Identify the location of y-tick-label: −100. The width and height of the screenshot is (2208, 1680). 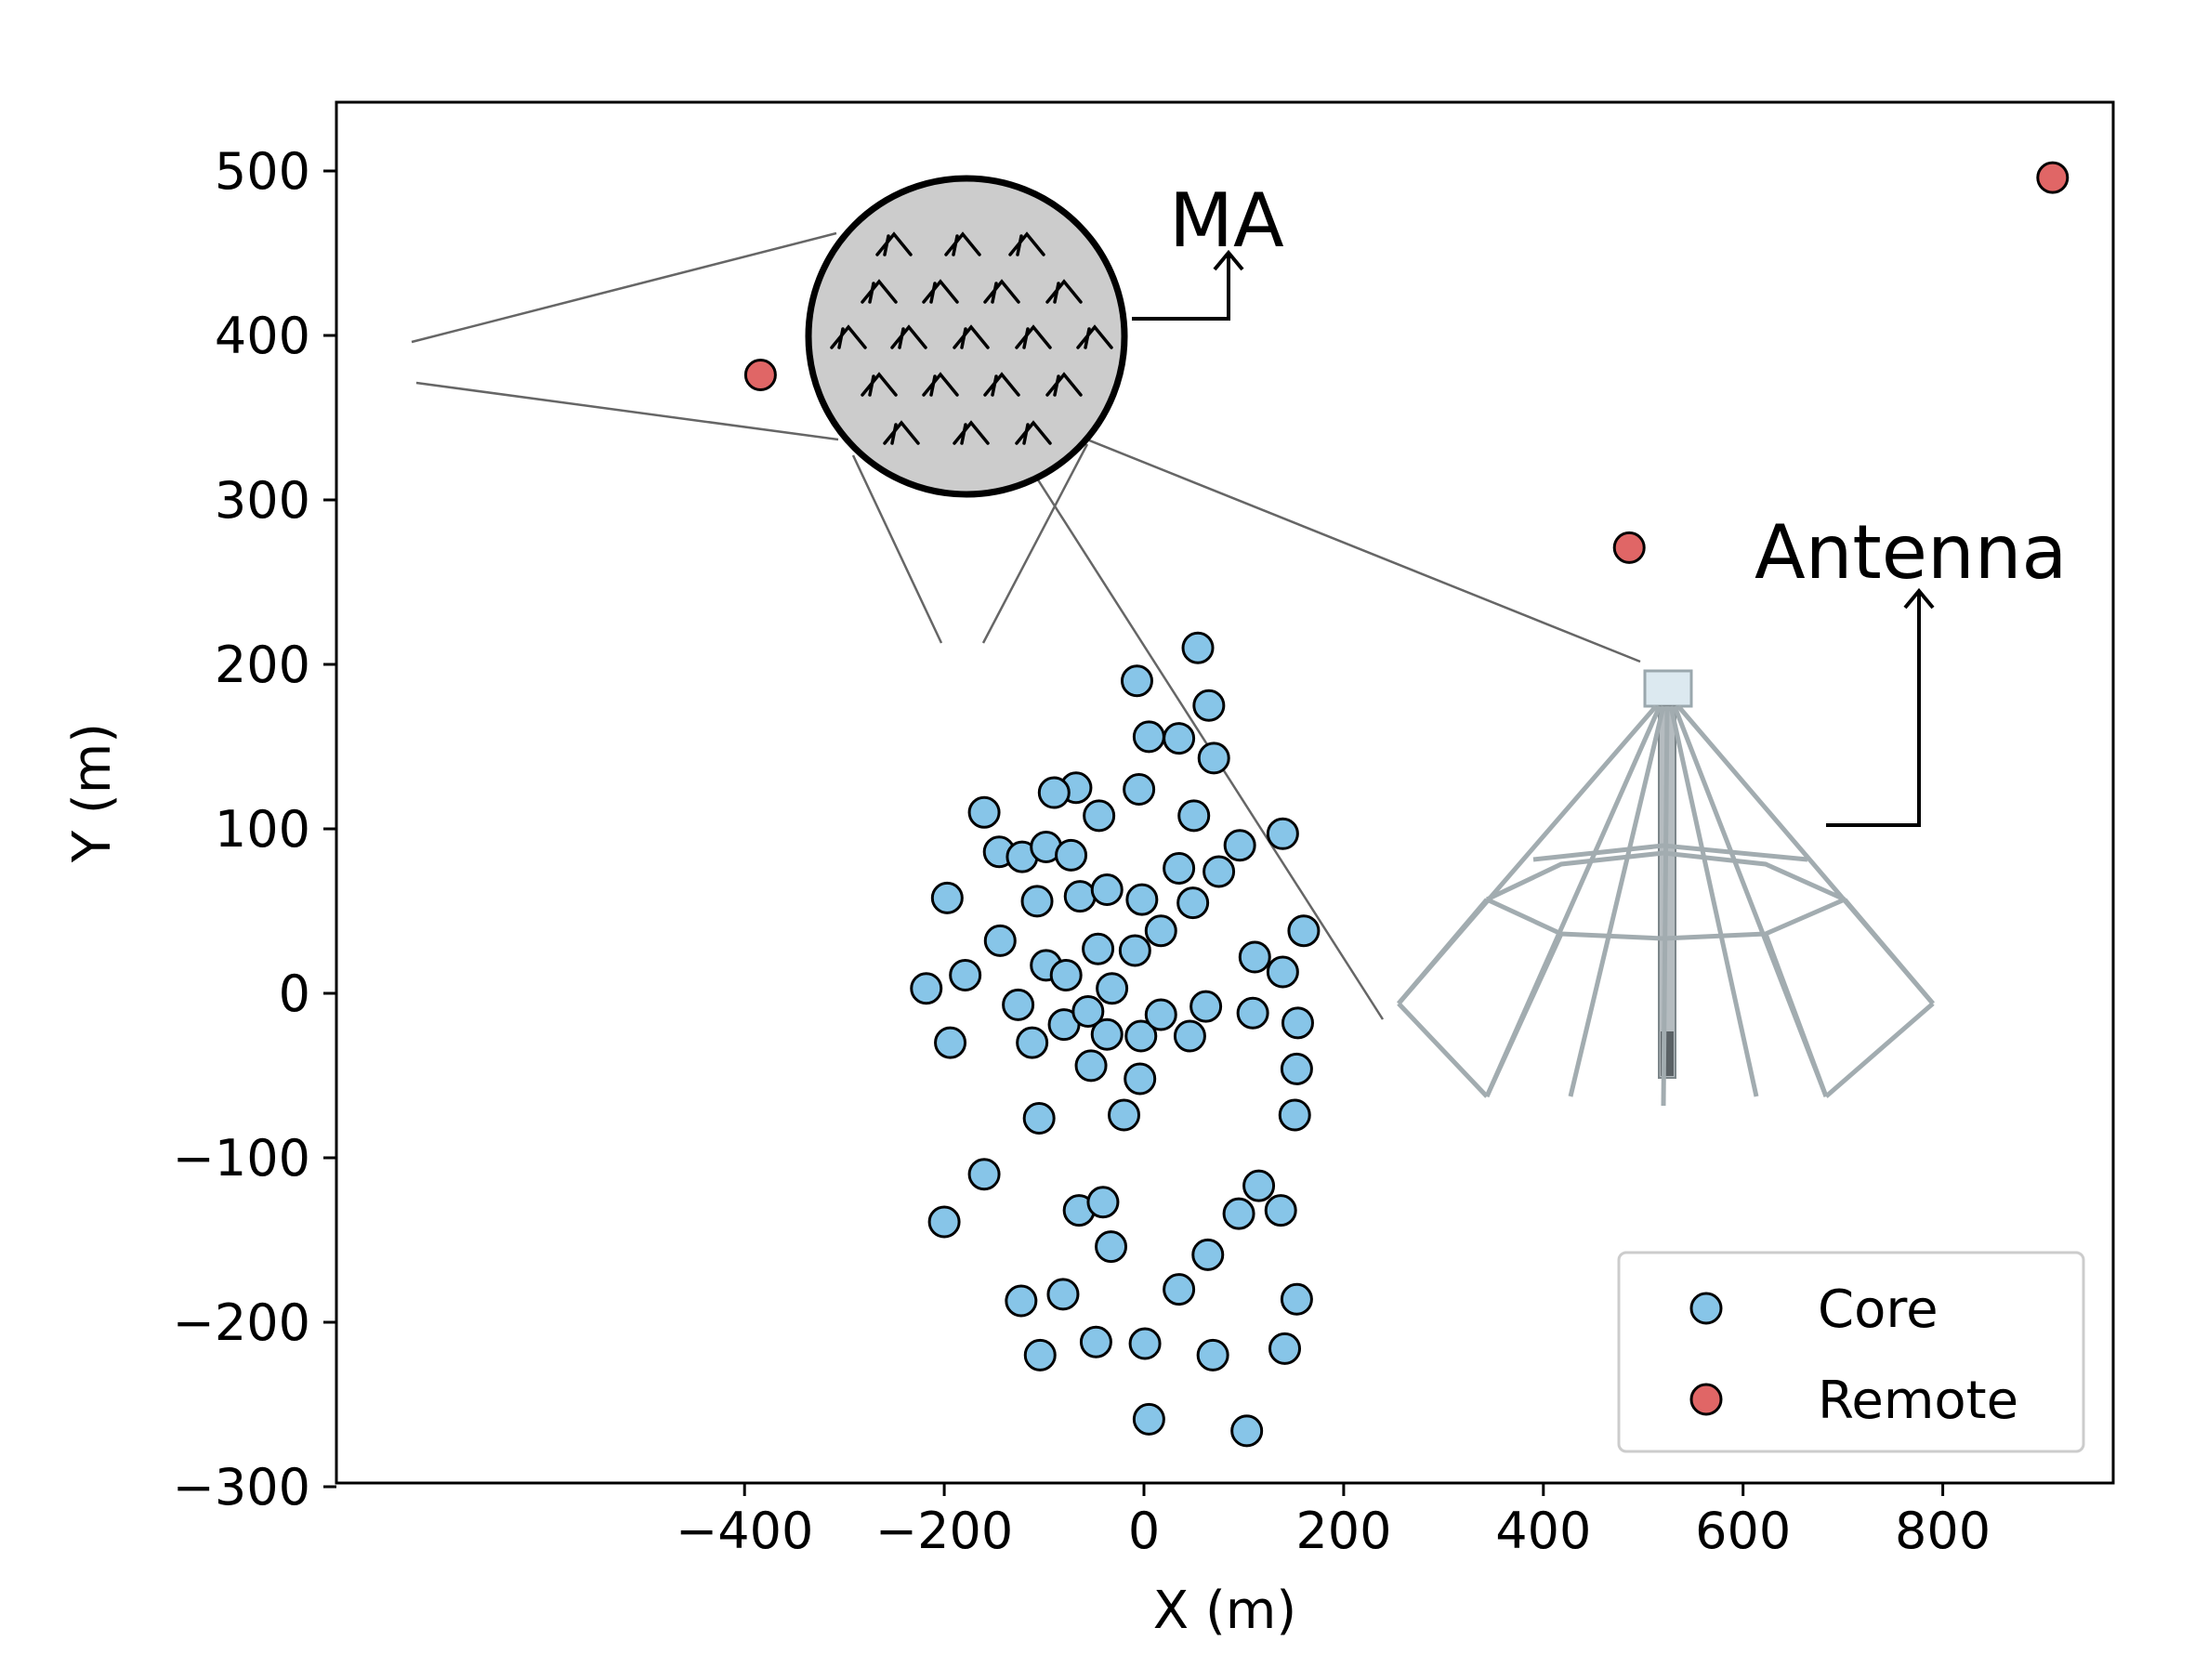
(241, 1158).